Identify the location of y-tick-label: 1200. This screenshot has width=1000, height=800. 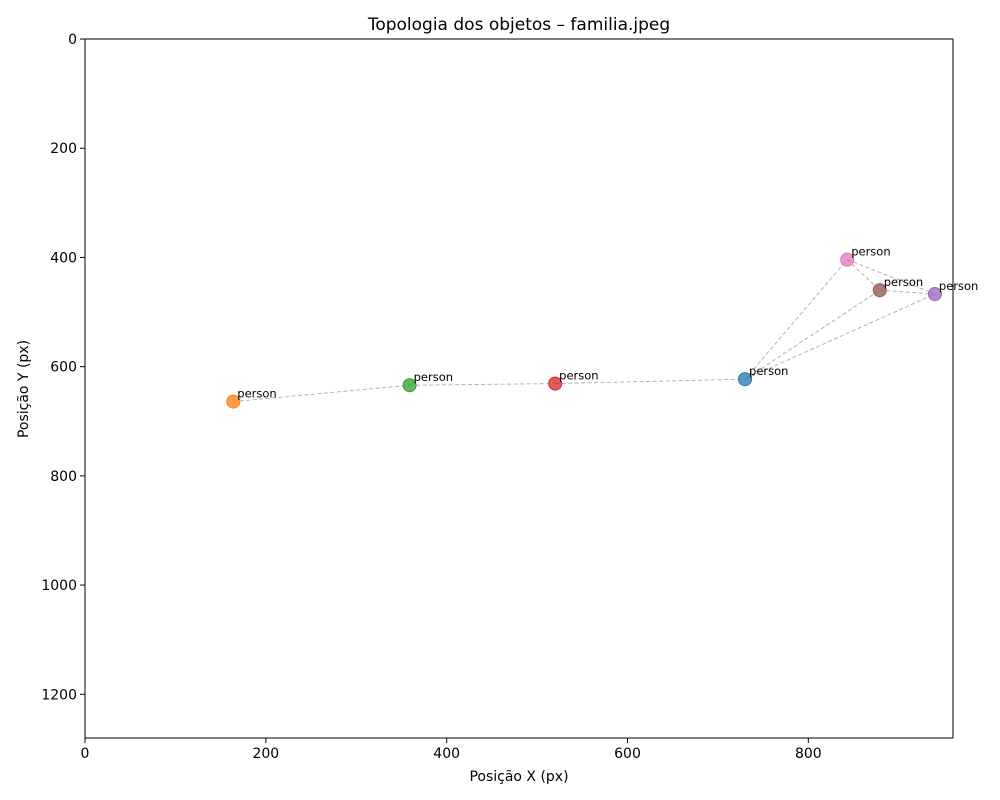
(59, 695).